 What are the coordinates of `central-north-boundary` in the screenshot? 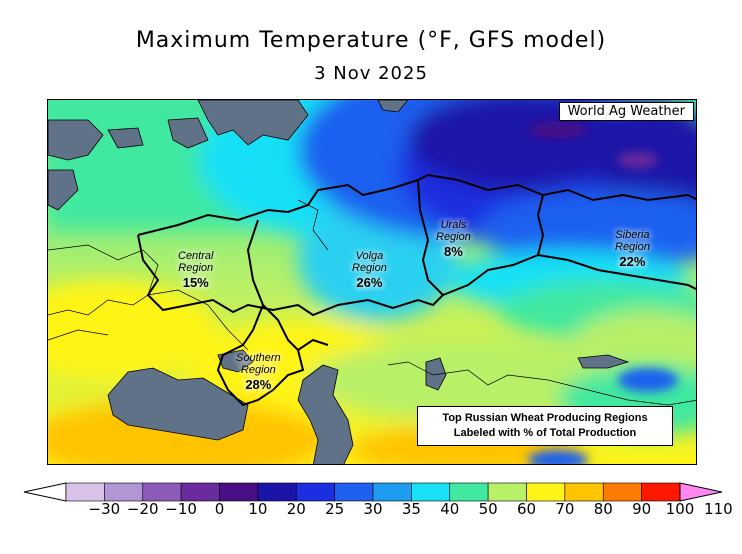 It's located at (278, 207).